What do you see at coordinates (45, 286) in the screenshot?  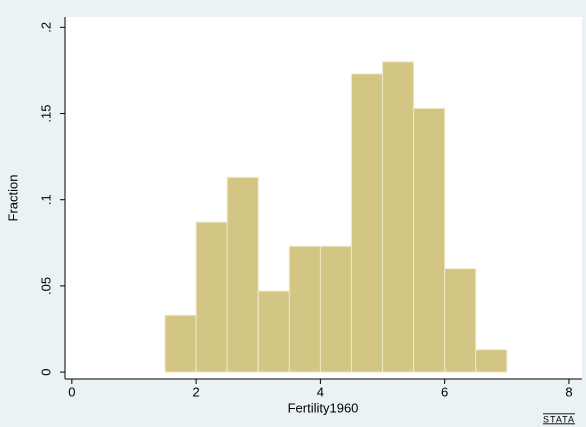 I see `y-tick-label: .05` at bounding box center [45, 286].